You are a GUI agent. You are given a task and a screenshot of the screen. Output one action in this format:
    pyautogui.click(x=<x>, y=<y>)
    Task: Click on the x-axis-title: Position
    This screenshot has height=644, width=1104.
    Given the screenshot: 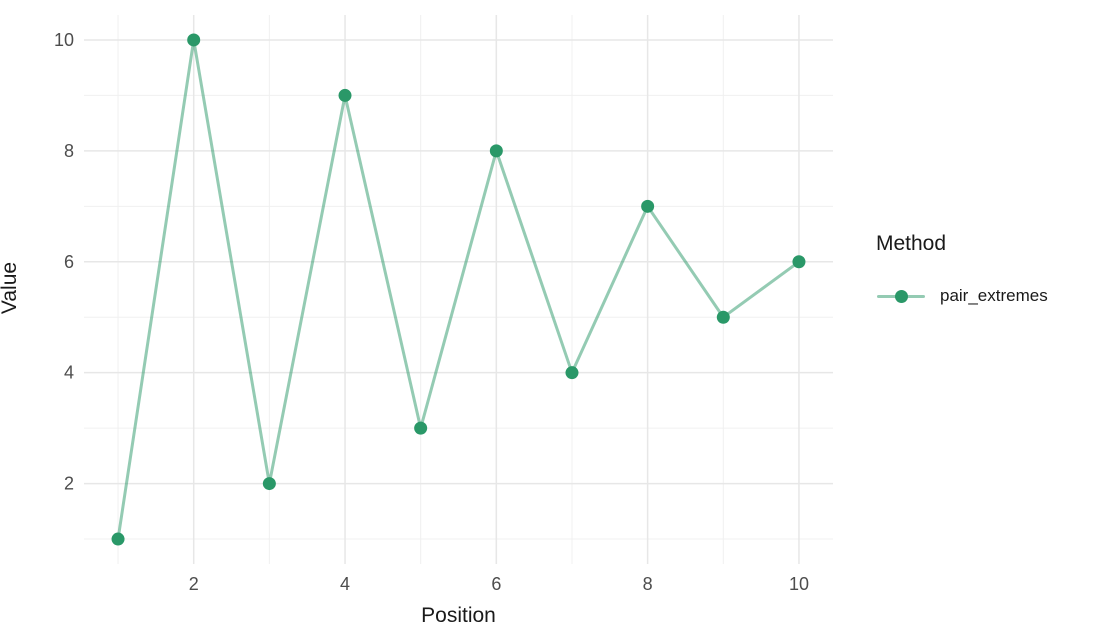 What is the action you would take?
    pyautogui.click(x=458, y=615)
    